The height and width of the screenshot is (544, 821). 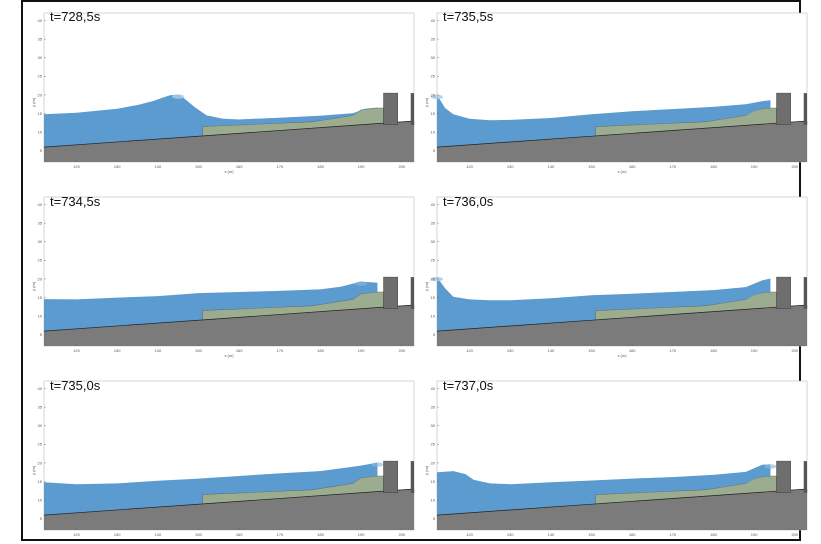 I want to click on time-label-1: t=728,5s, so click(x=75, y=16).